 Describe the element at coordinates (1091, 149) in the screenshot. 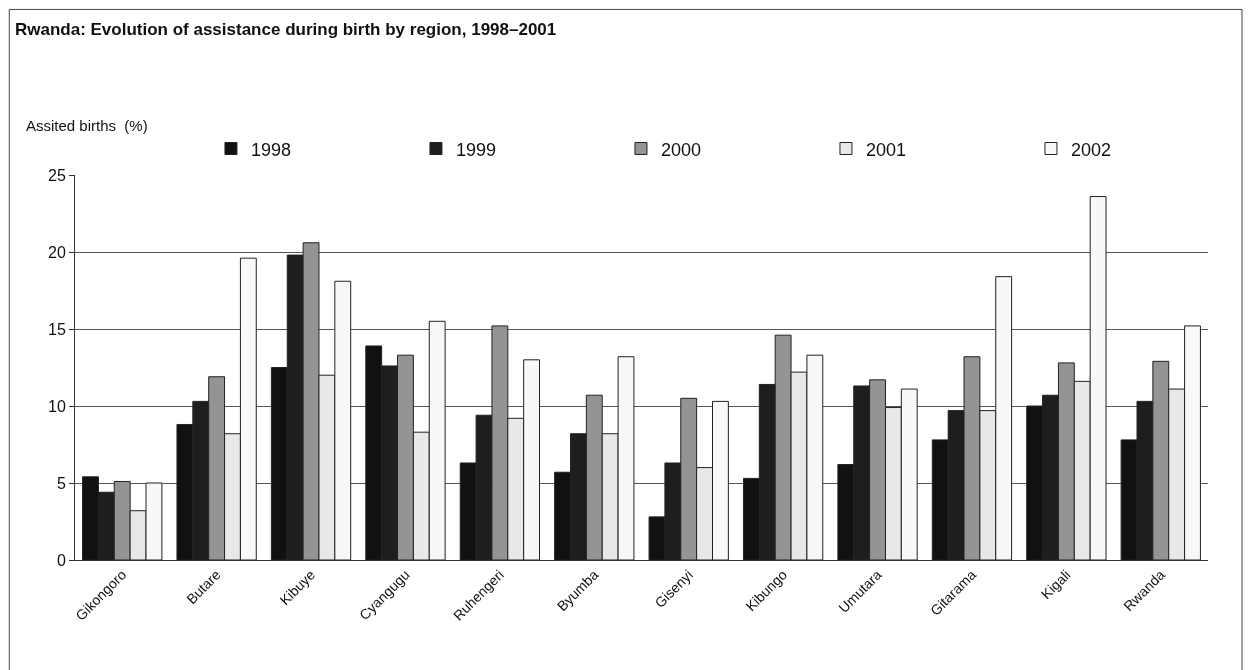

I see `legend-label: 2002` at that location.